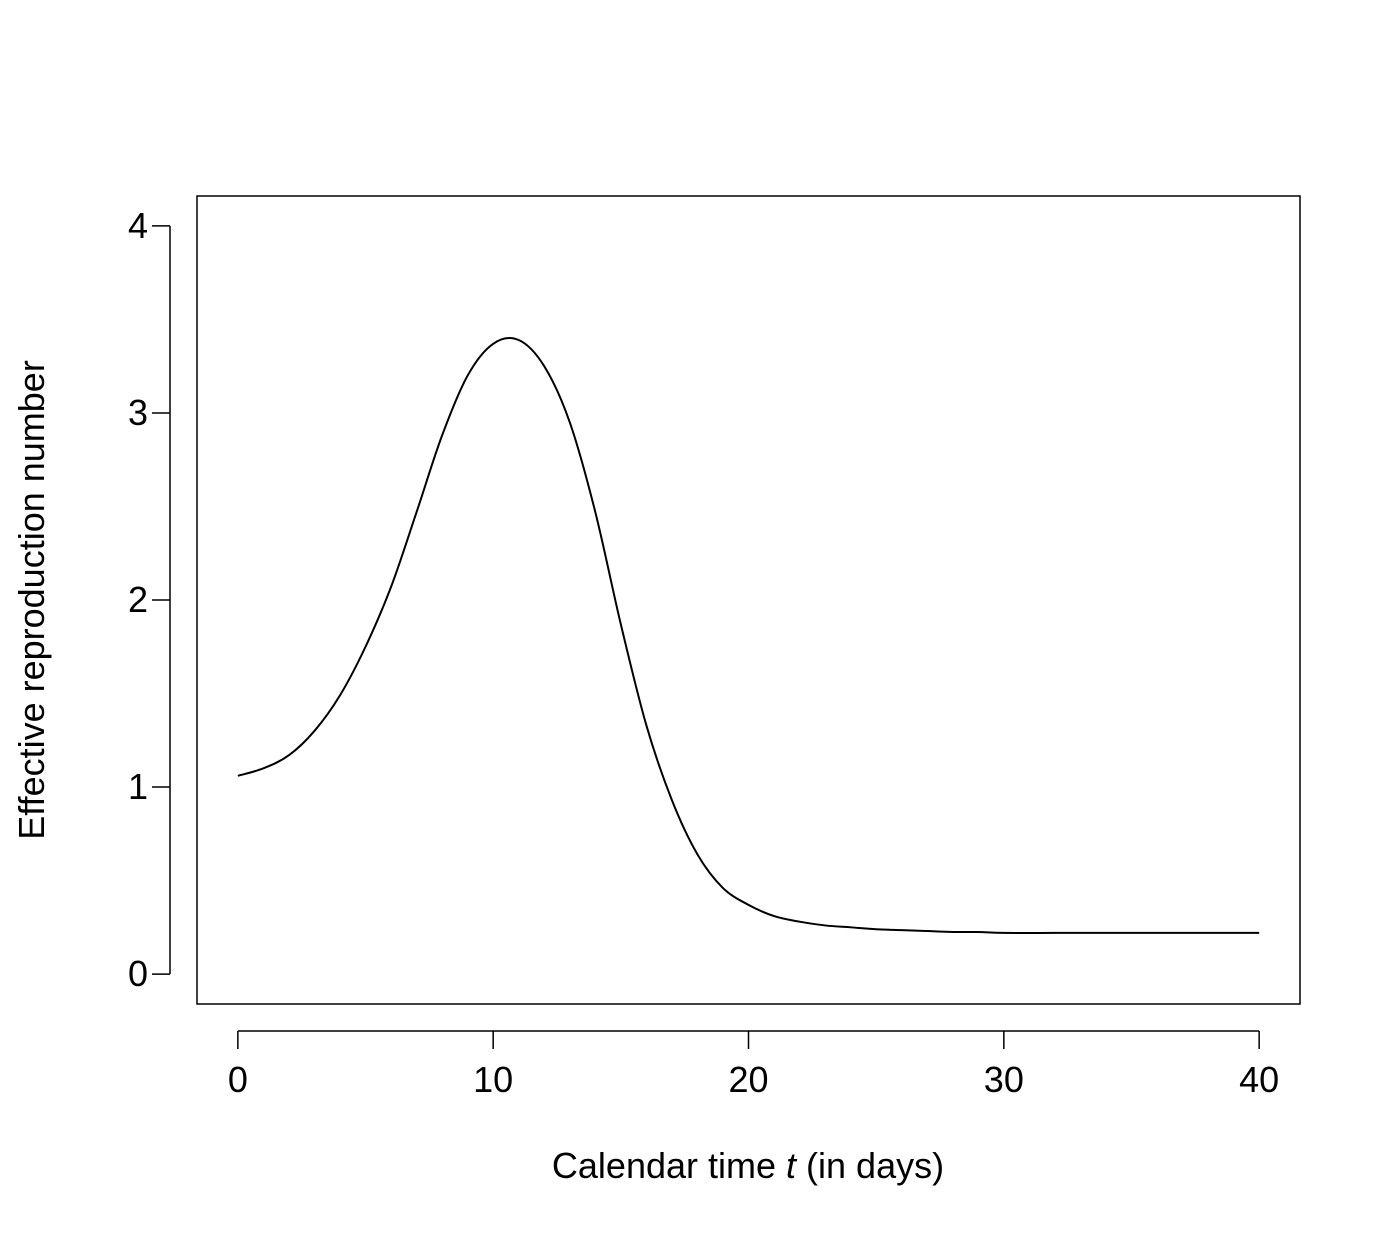 This screenshot has width=1400, height=1255. I want to click on x-tick-label: 10, so click(493, 1079).